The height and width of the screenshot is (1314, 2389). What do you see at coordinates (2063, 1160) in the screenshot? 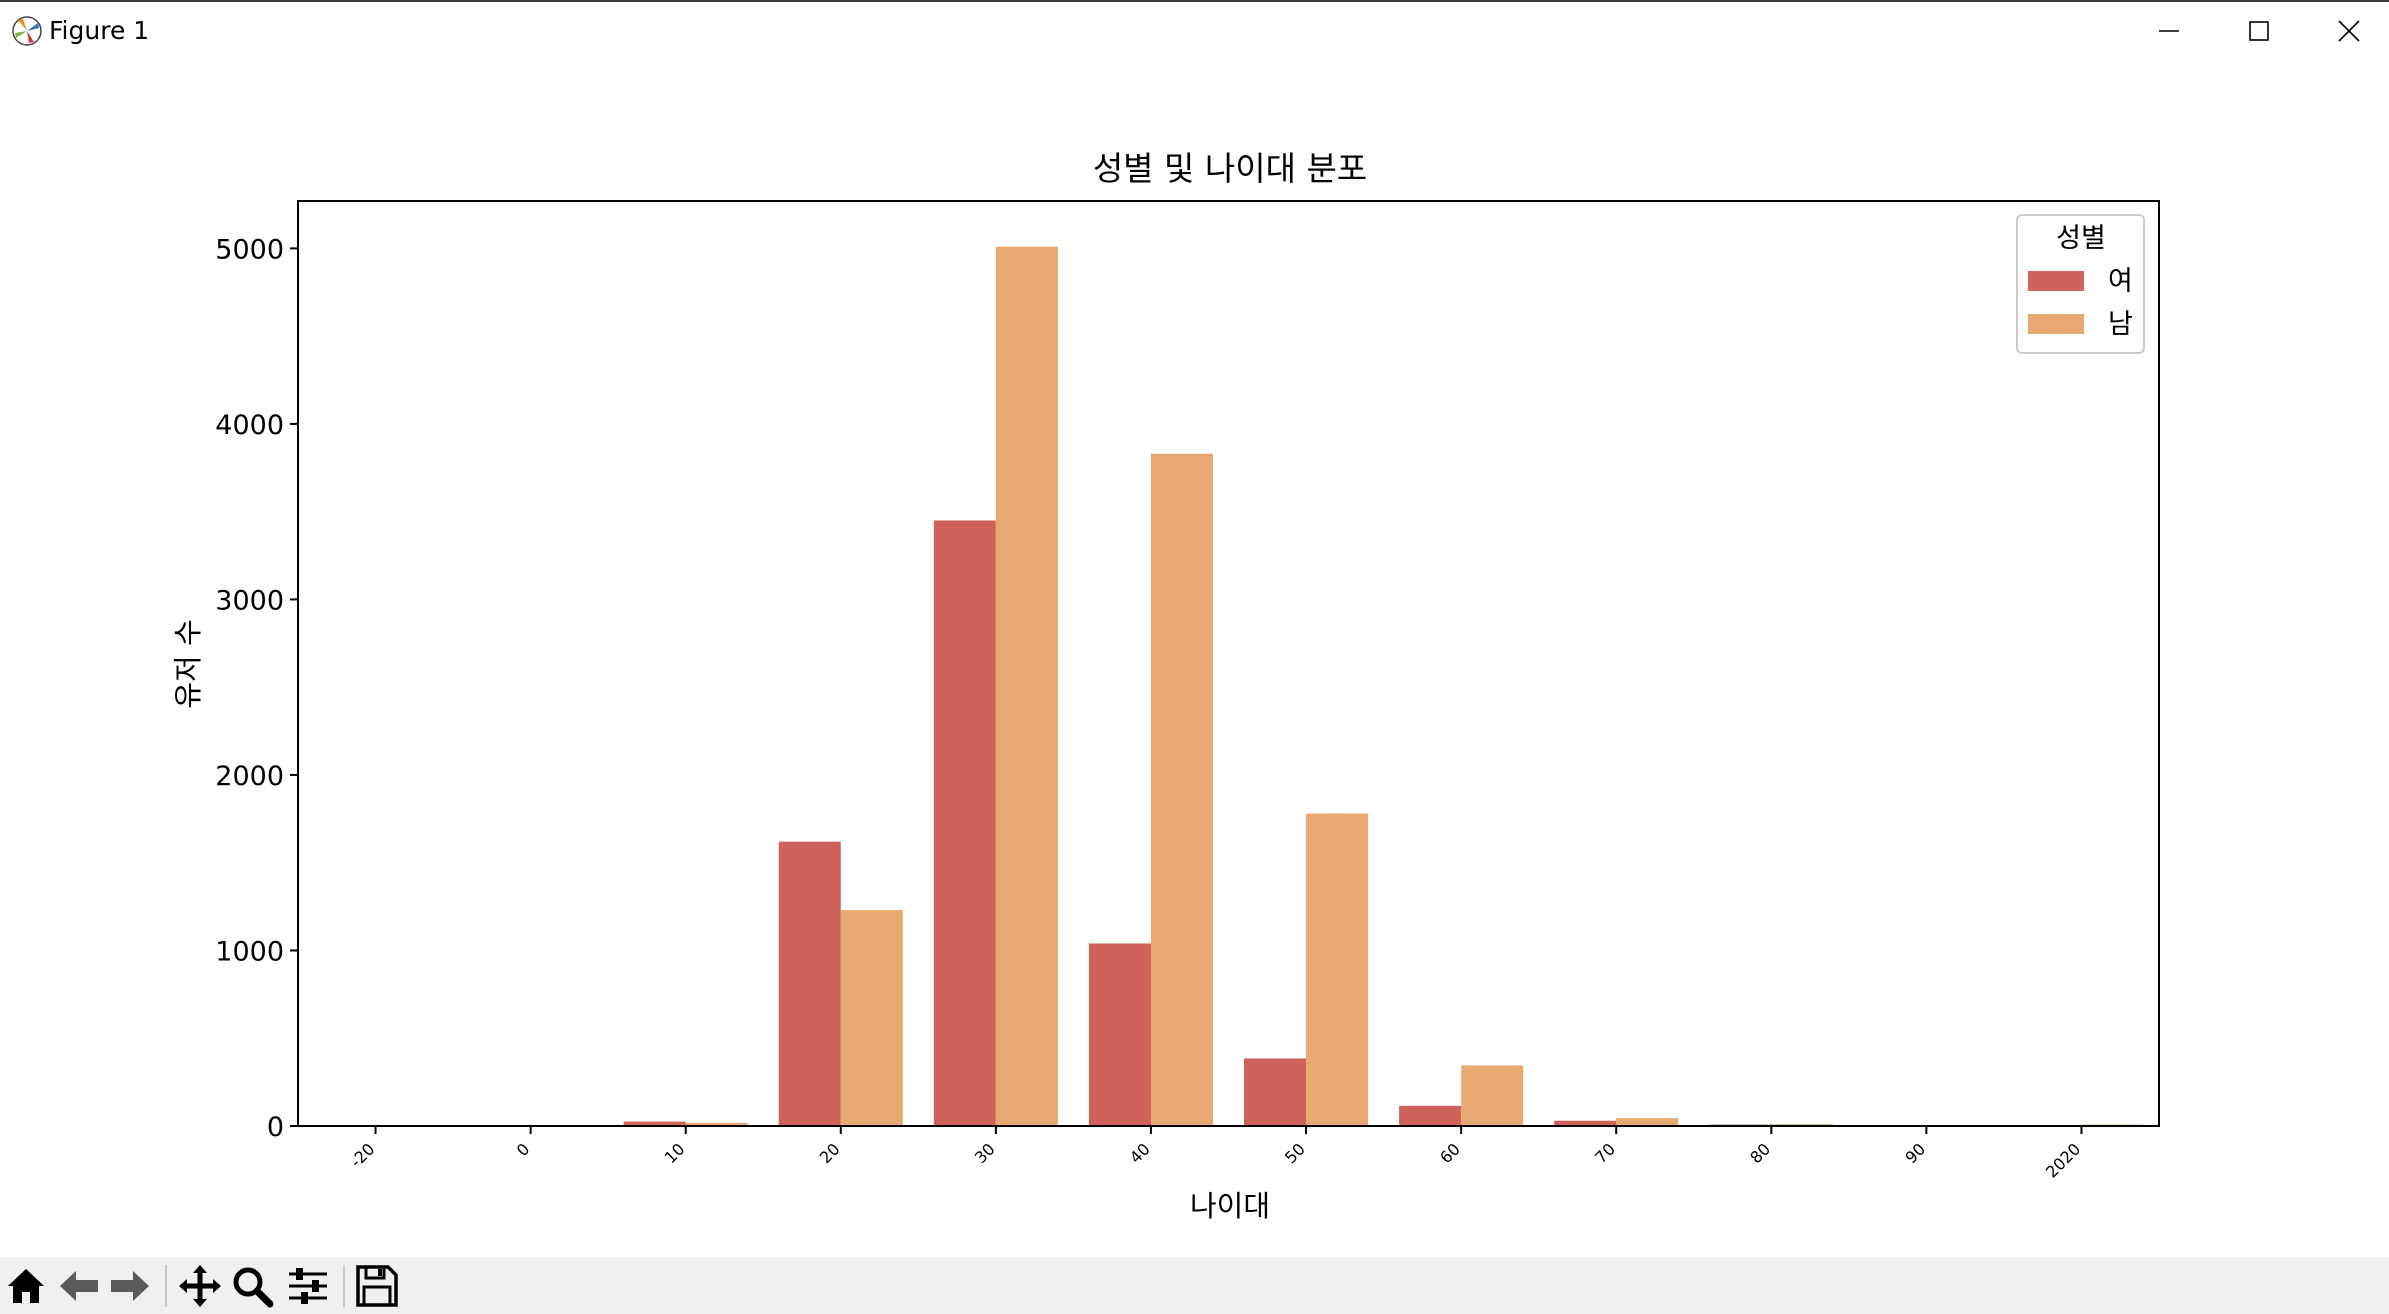
I see `x-tick-label: 2020` at bounding box center [2063, 1160].